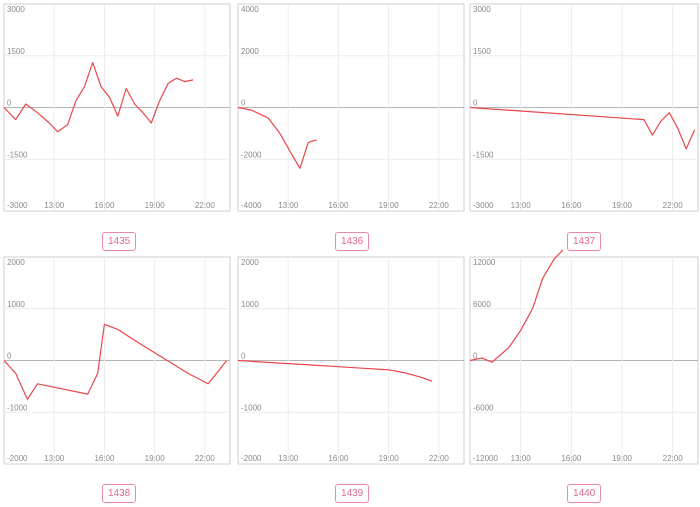  Describe the element at coordinates (482, 9) in the screenshot. I see `y-tick-label-1437: 3000` at that location.